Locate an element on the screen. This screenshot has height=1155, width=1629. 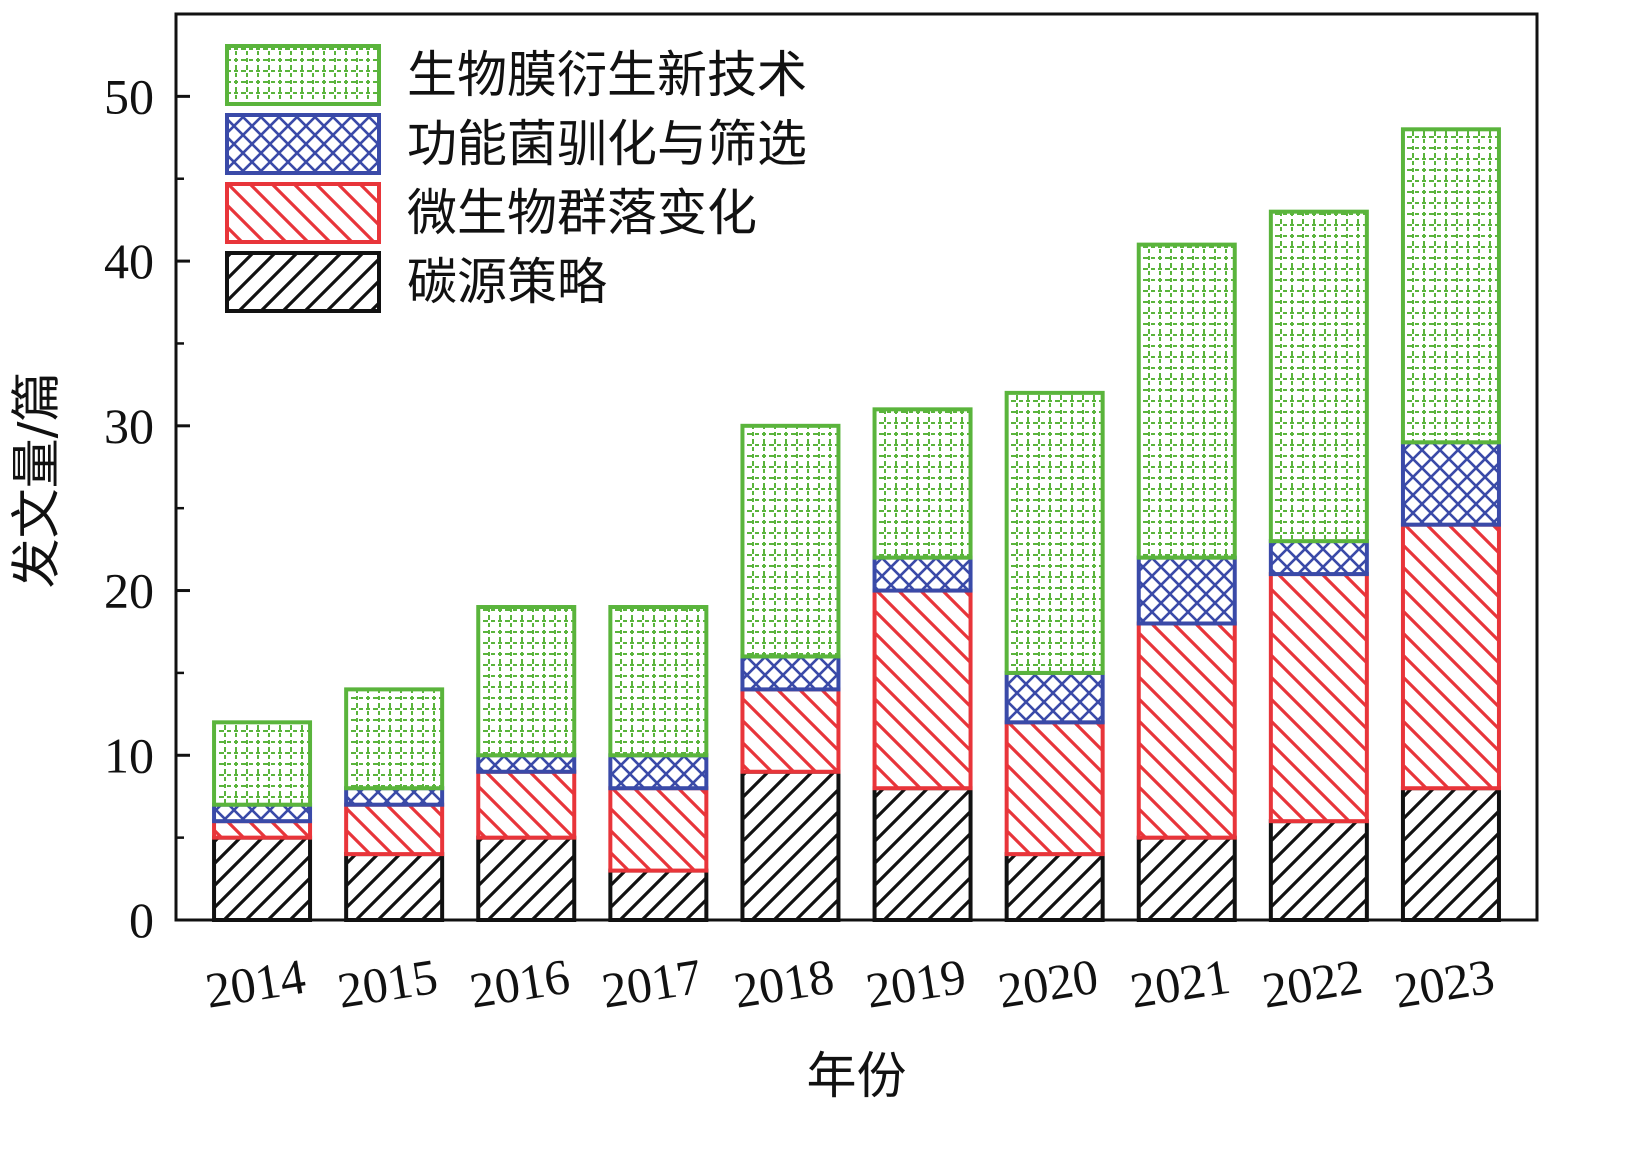
x-tick-label-2022: 2022 is located at coordinates (1312, 983).